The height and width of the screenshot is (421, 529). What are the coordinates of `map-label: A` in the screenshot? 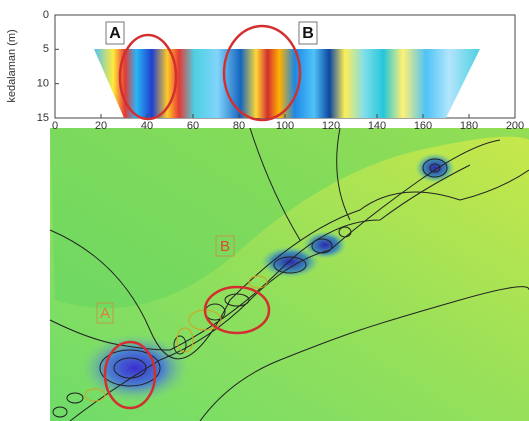 It's located at (105, 313).